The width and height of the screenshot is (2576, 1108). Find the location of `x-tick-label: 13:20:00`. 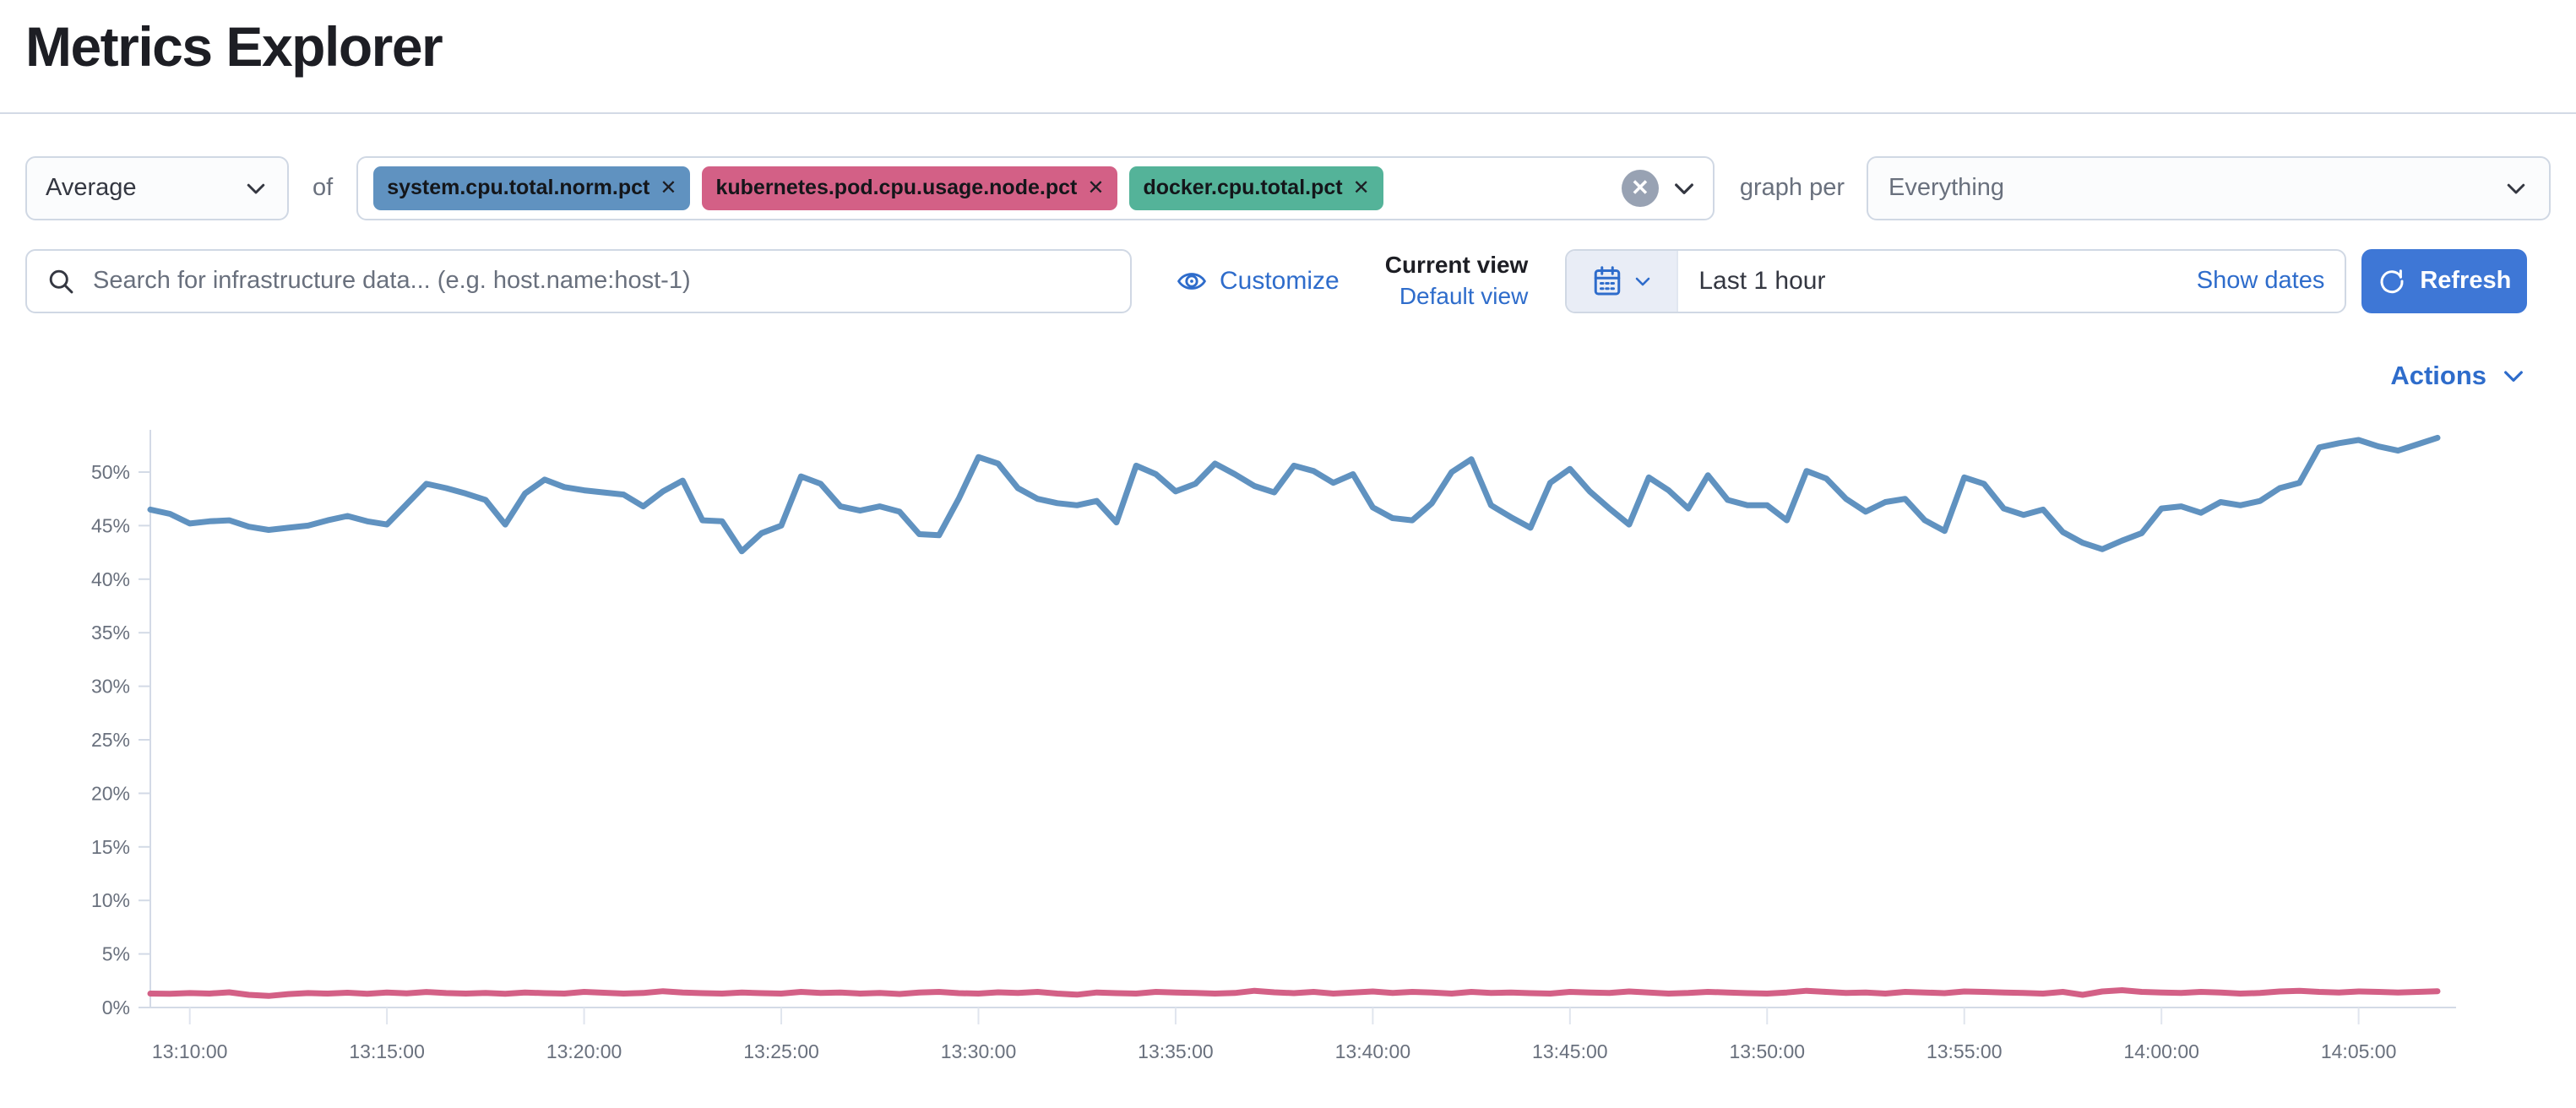

x-tick-label: 13:20:00 is located at coordinates (584, 1051).